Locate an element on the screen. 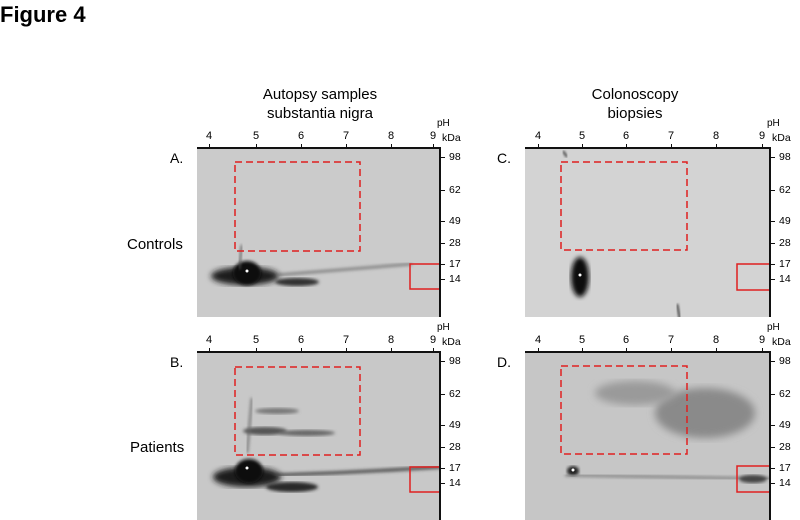 The width and height of the screenshot is (800, 520). panel-letter-c: C. is located at coordinates (504, 158).